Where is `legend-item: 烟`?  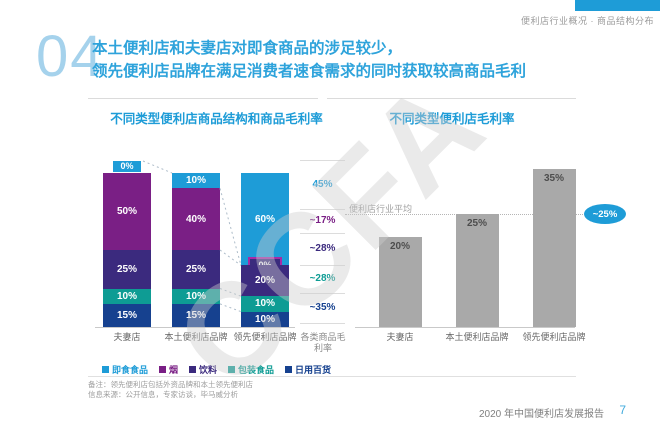
legend-item: 烟 is located at coordinates (168, 369).